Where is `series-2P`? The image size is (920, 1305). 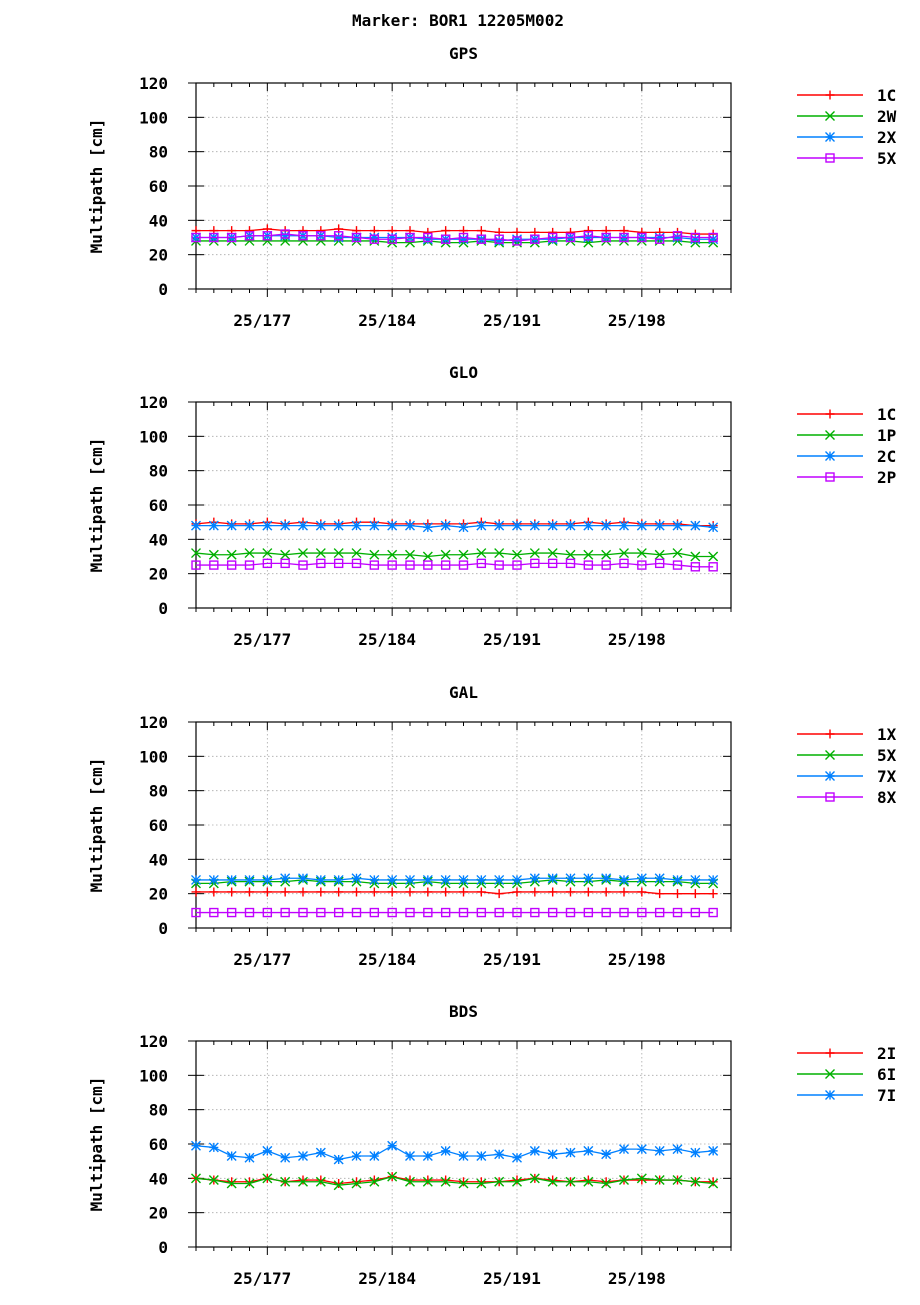 series-2P is located at coordinates (454, 565).